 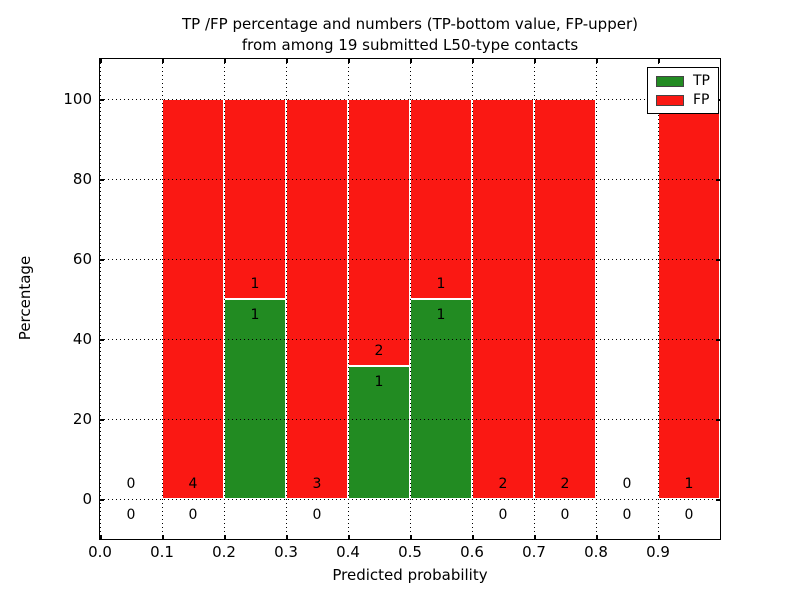 What do you see at coordinates (82, 419) in the screenshot?
I see `y-tick-label: 20` at bounding box center [82, 419].